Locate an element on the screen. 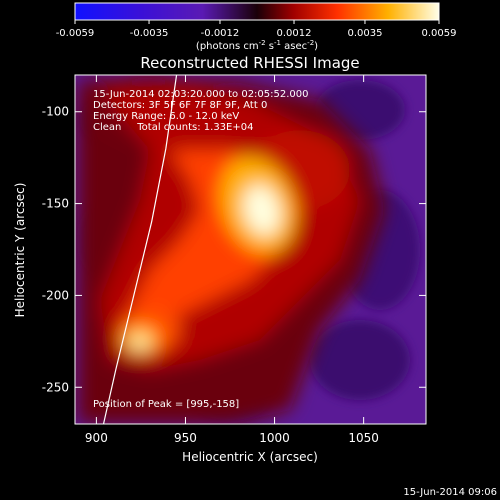  peak-position-label: Position of Peak = [995,-158] is located at coordinates (166, 404).